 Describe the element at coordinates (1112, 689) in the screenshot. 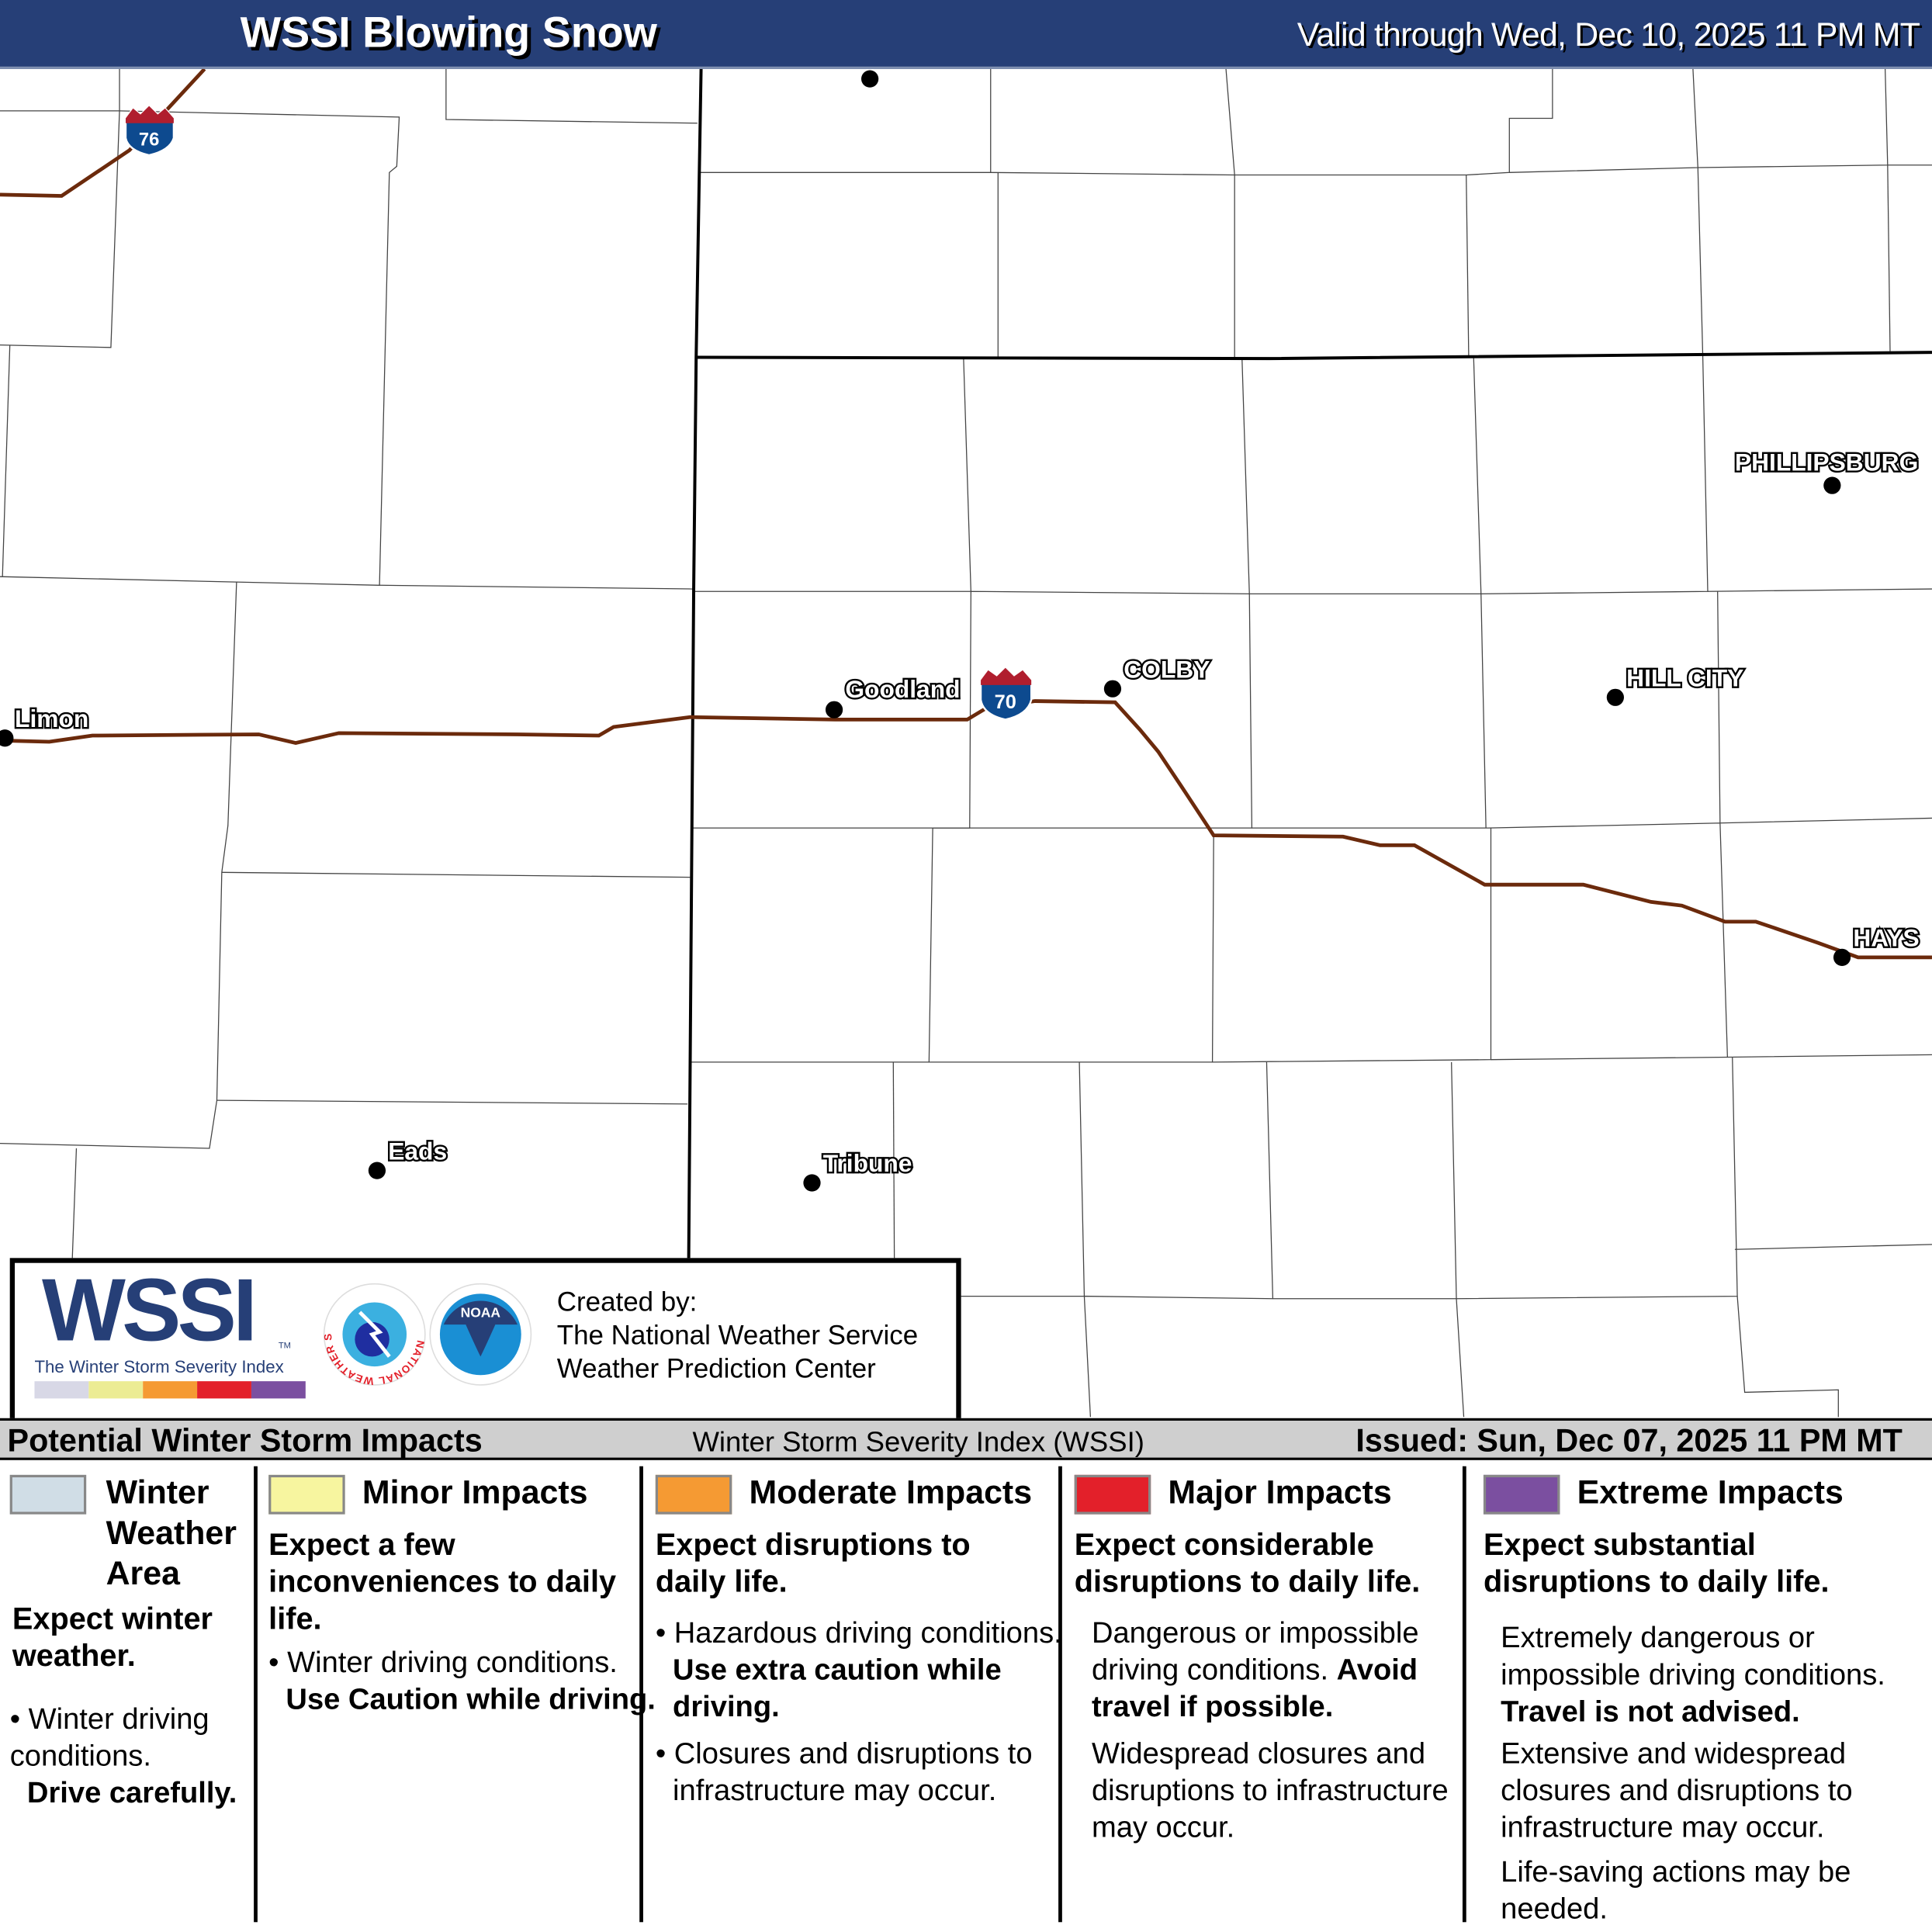

I see `city-dot-colby` at that location.